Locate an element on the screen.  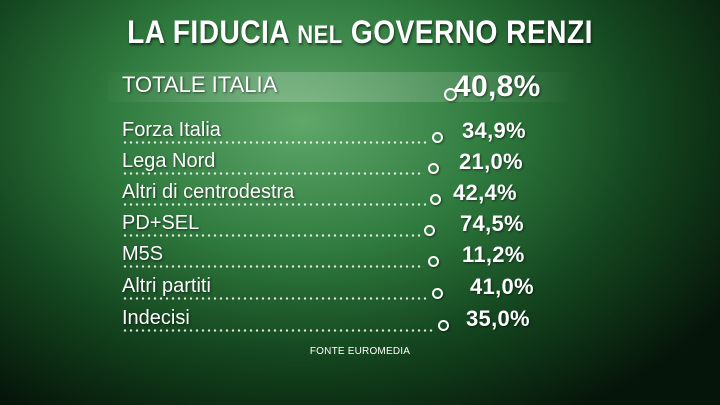
row-label: M5S is located at coordinates (143, 254).